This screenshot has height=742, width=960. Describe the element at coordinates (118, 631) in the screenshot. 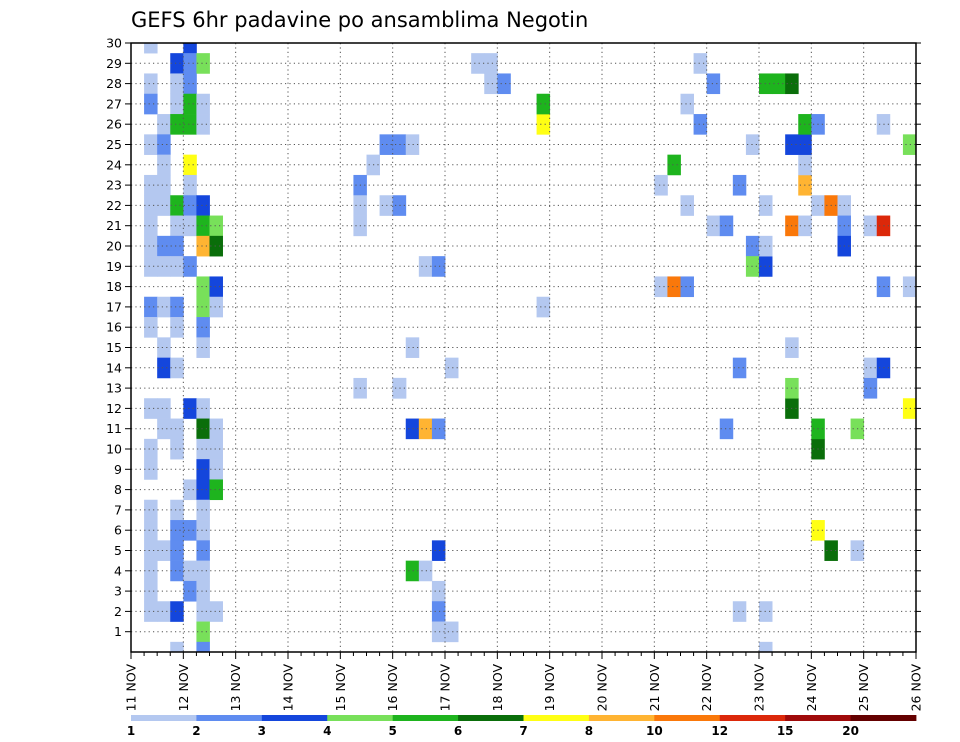

I see `y-tick-label: 1` at that location.